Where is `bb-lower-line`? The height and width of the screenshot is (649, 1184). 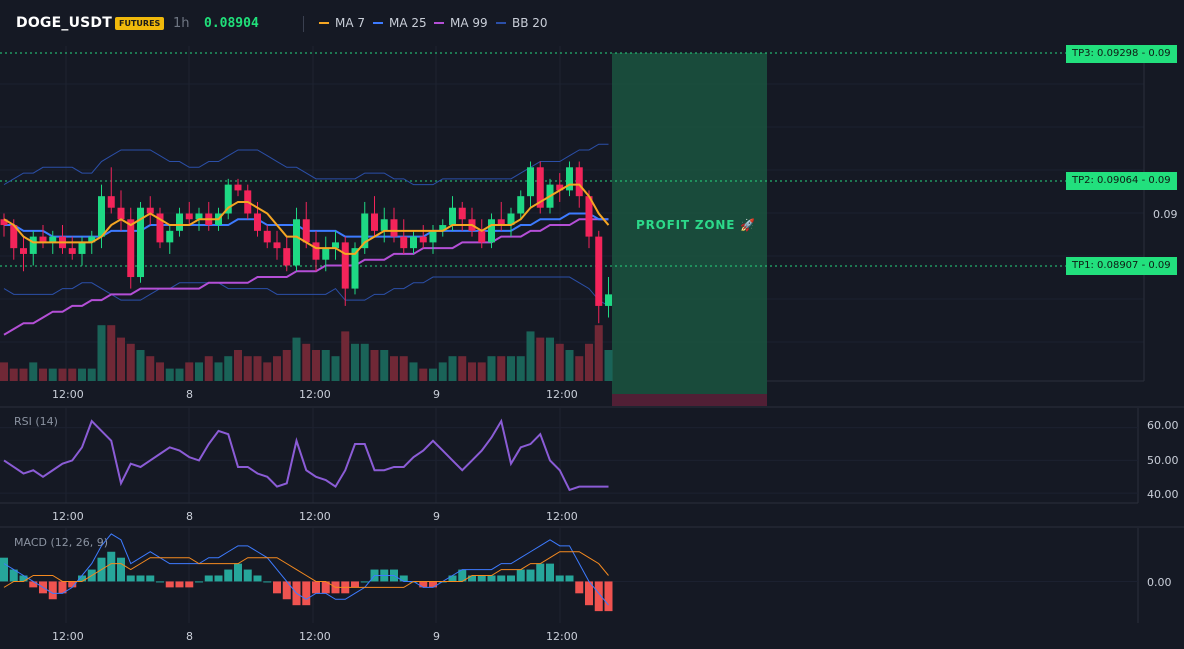
bb-lower-line is located at coordinates (306, 291).